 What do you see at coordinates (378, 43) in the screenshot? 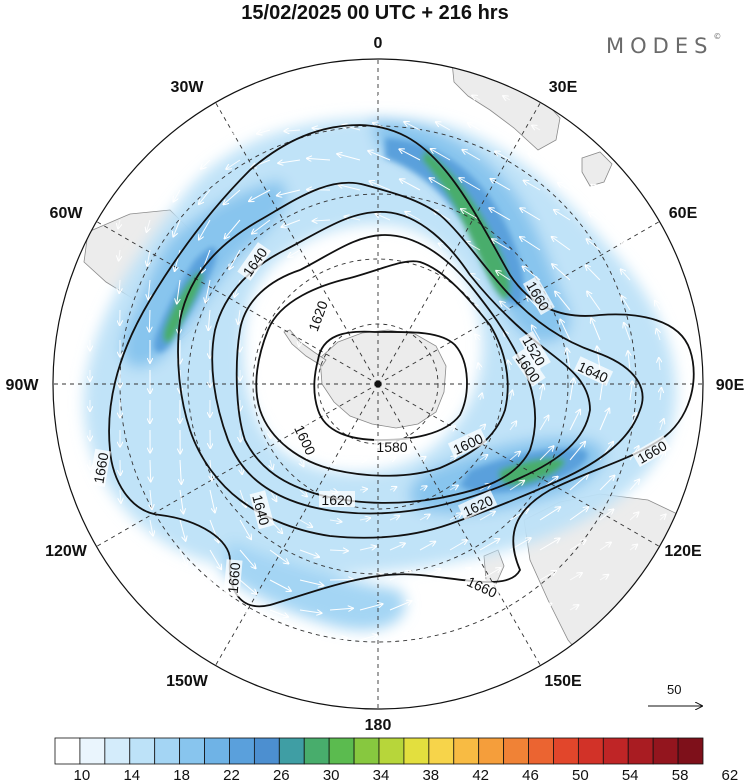
I see `longitude-label: 0` at bounding box center [378, 43].